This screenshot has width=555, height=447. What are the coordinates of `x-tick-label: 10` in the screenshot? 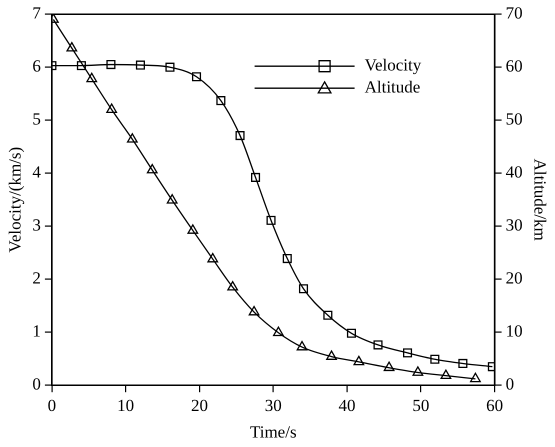 It's located at (125, 405).